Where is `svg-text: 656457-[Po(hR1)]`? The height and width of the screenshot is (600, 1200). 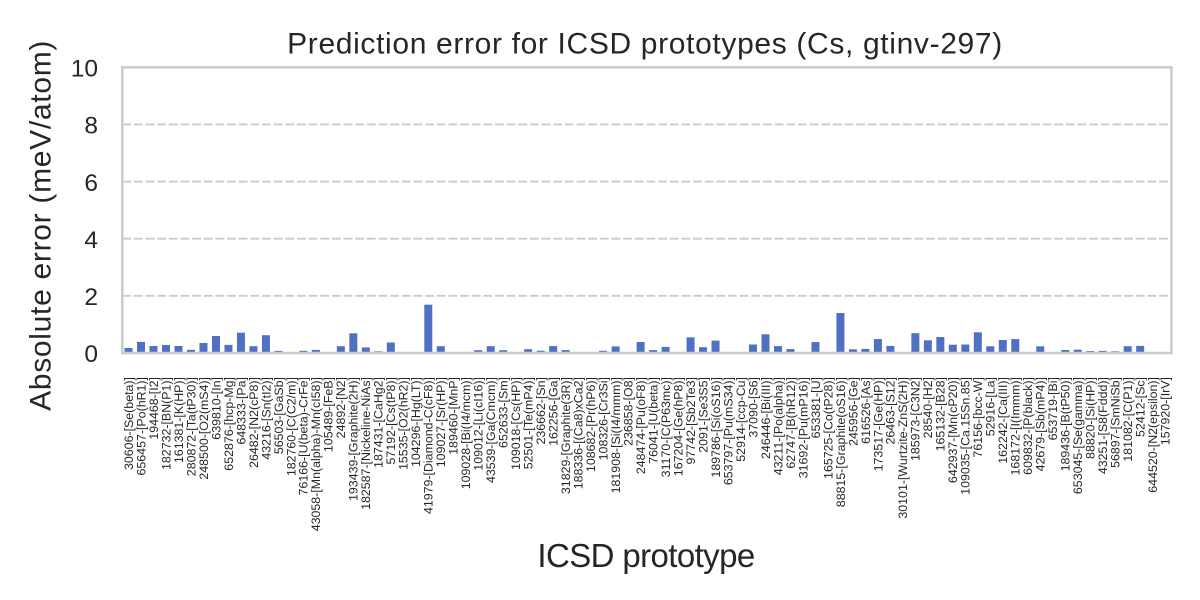
svg-text: 656457-[Po(hR1)] is located at coordinates (141, 426).